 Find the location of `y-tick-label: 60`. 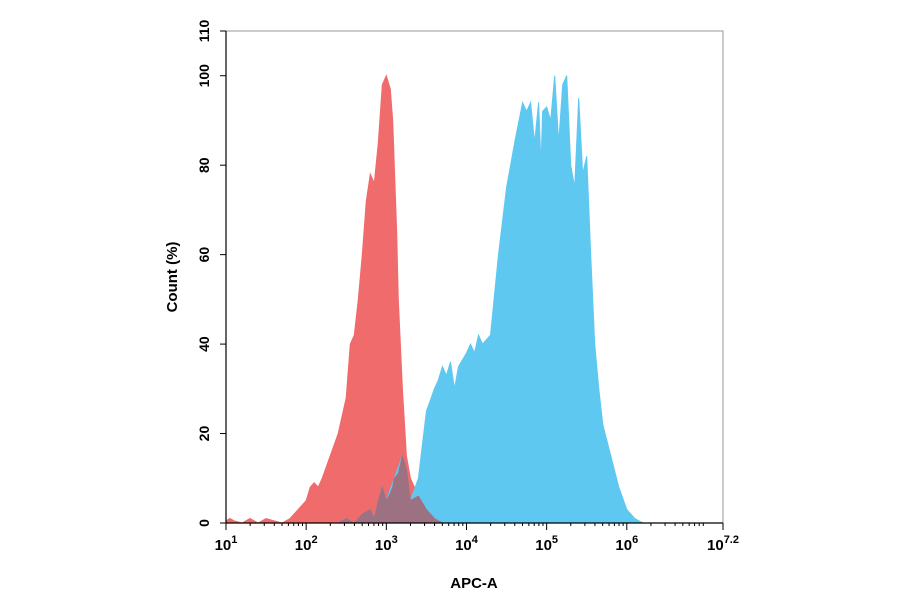

y-tick-label: 60 is located at coordinates (204, 255).